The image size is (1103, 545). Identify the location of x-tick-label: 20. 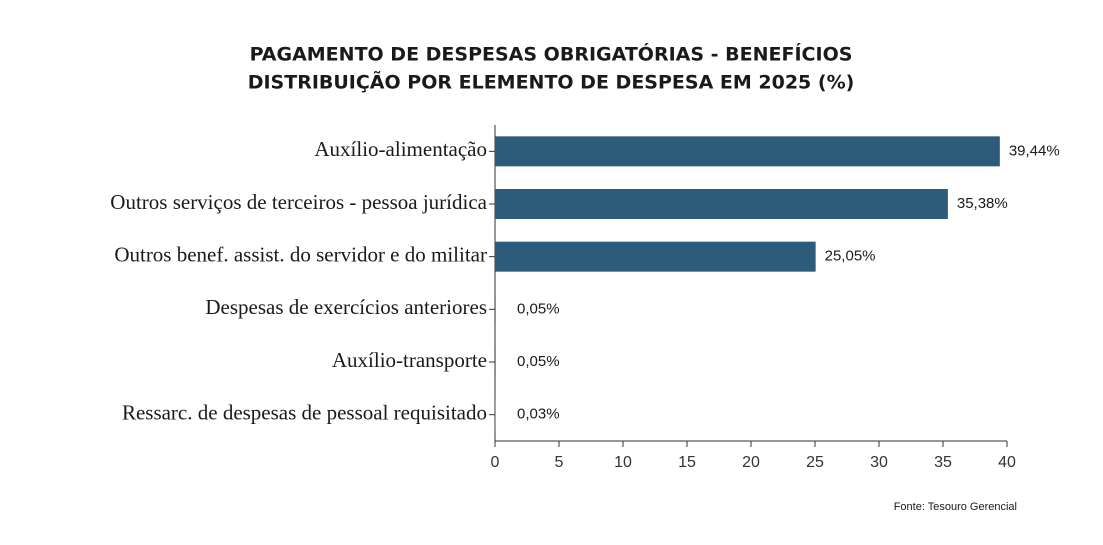
(751, 462).